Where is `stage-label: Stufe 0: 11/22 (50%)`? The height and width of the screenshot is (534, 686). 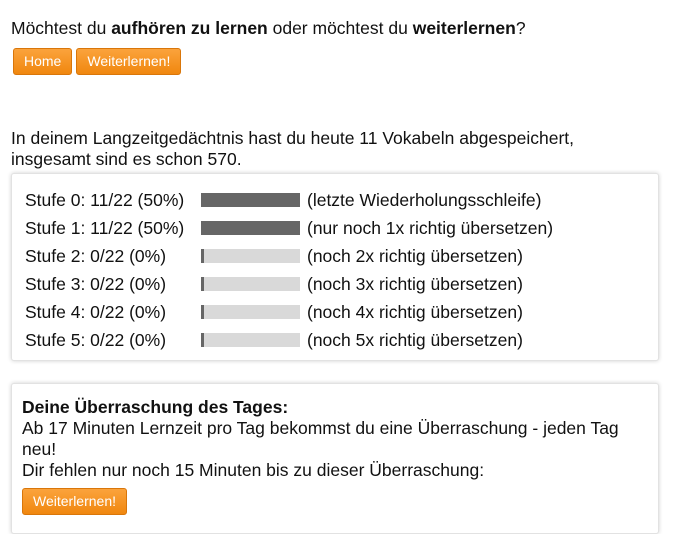 stage-label: Stufe 0: 11/22 (50%) is located at coordinates (105, 199).